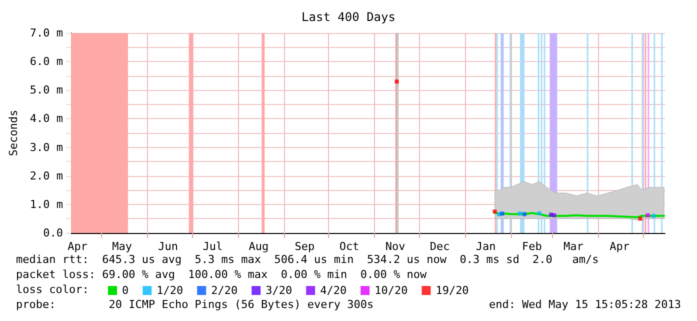 The image size is (697, 321). Describe the element at coordinates (47, 33) in the screenshot. I see `y-tick-label: 7.0 m` at that location.